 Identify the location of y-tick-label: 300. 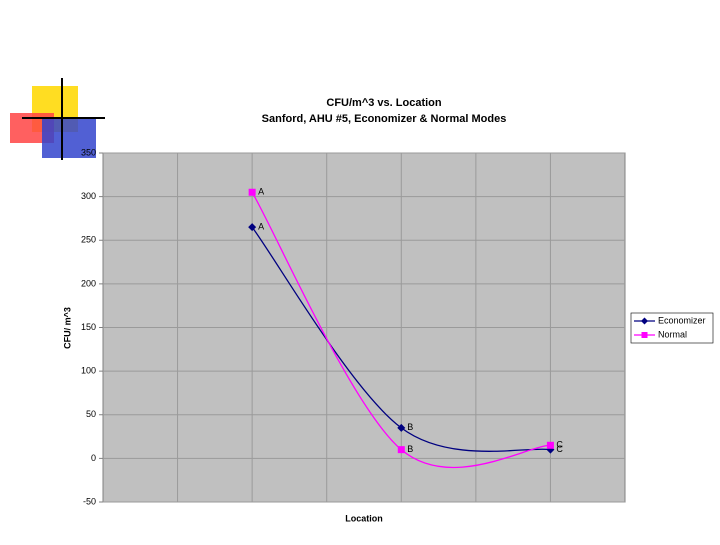
(88, 196).